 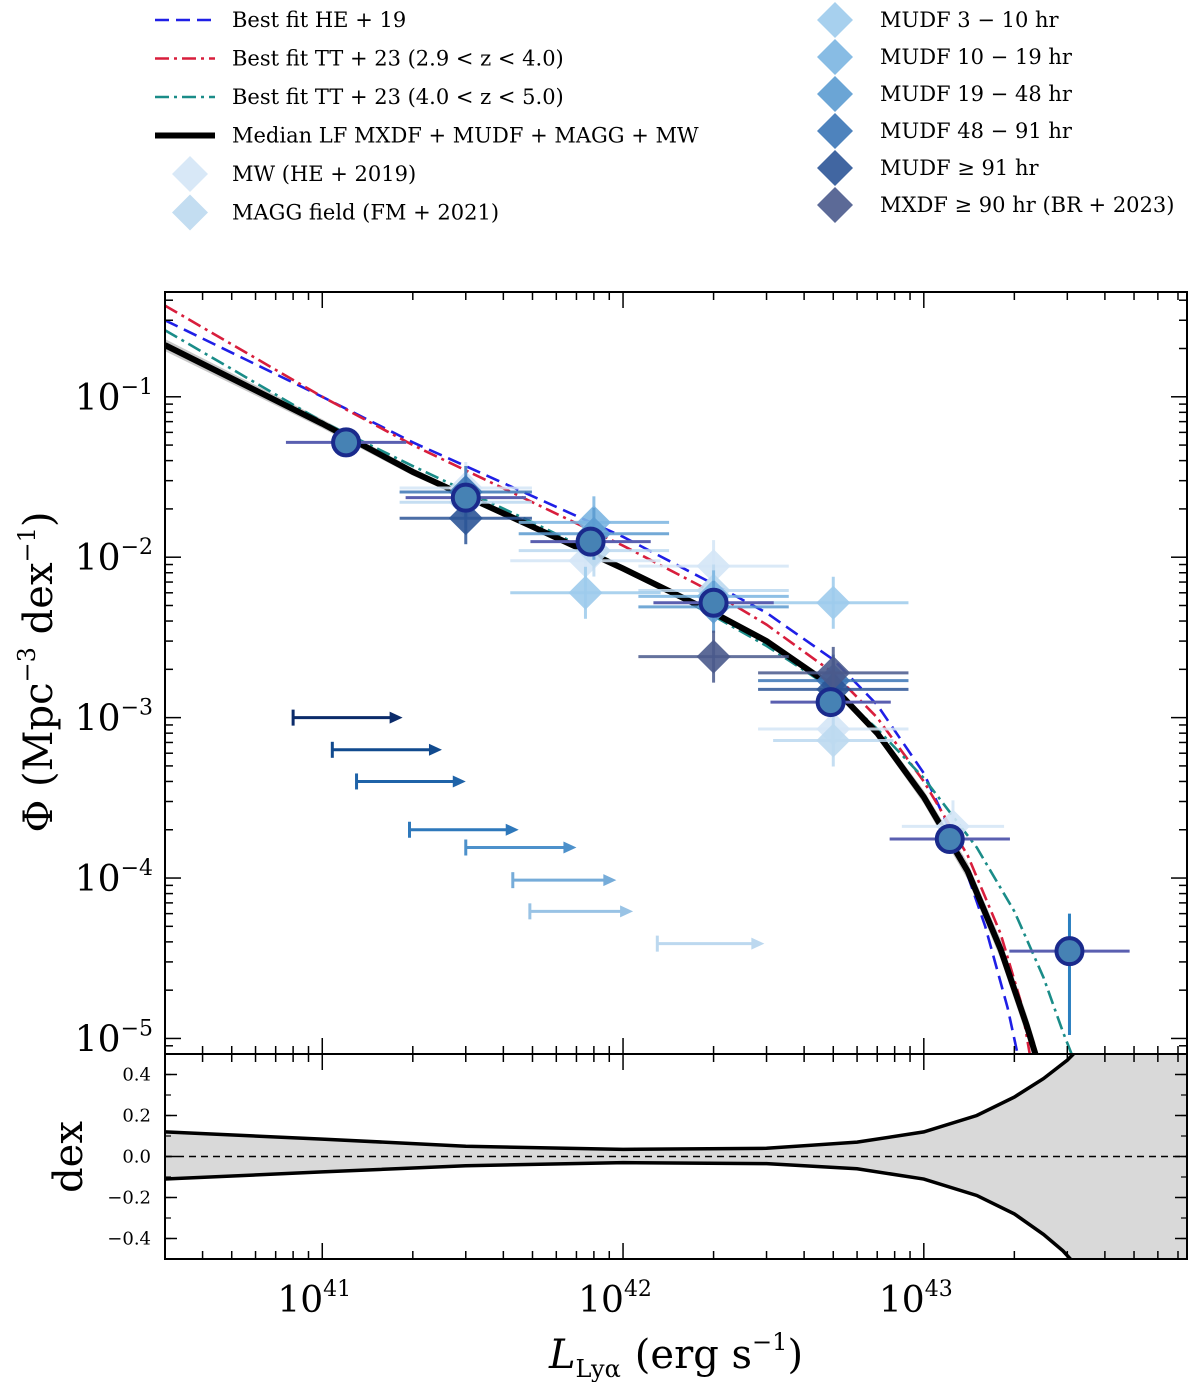 What do you see at coordinates (795, 1355) in the screenshot?
I see `x-title-close: )` at bounding box center [795, 1355].